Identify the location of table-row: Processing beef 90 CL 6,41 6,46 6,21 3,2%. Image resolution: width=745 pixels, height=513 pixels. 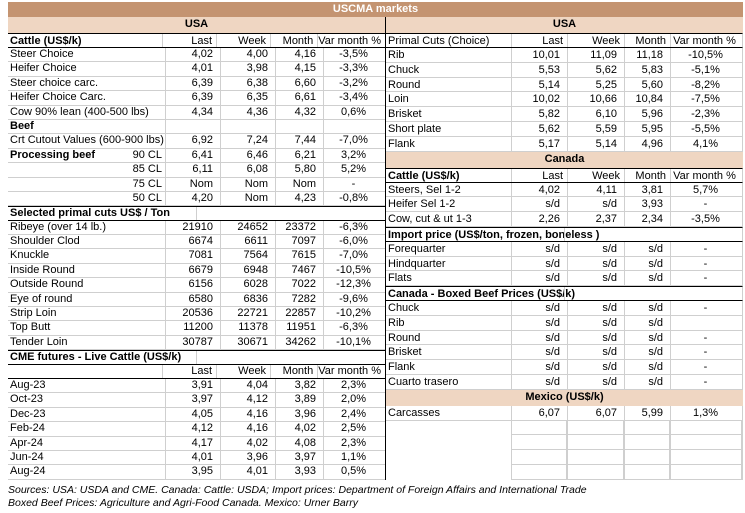
(196, 156).